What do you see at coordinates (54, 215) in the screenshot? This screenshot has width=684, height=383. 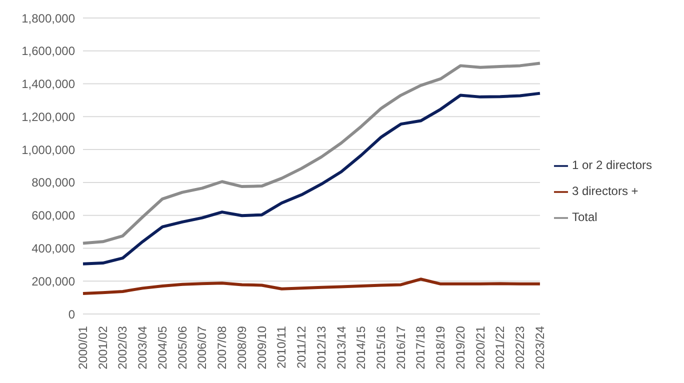 I see `y-tick-label: 600,000` at bounding box center [54, 215].